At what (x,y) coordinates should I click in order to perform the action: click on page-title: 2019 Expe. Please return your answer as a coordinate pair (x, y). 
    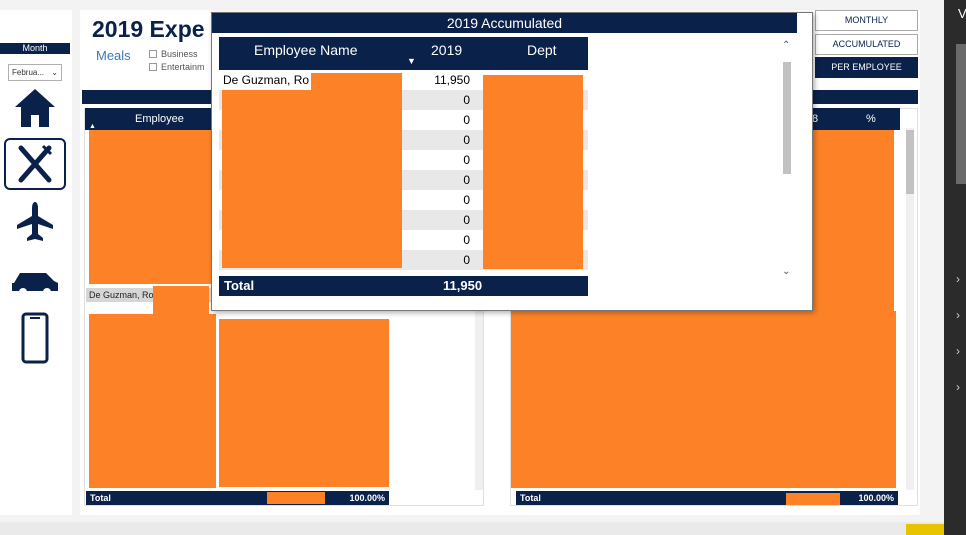
    Looking at the image, I should click on (148, 29).